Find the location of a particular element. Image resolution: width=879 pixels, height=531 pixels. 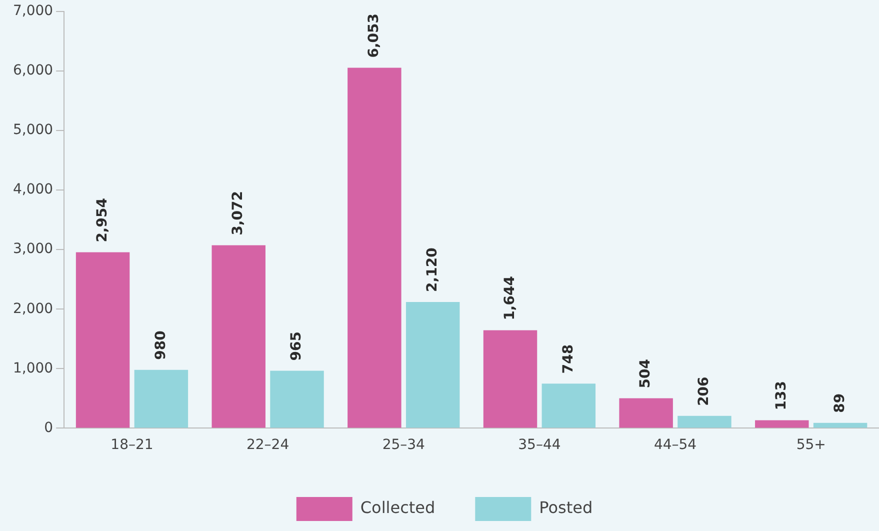

x-tick-label: 22–24 is located at coordinates (268, 445).